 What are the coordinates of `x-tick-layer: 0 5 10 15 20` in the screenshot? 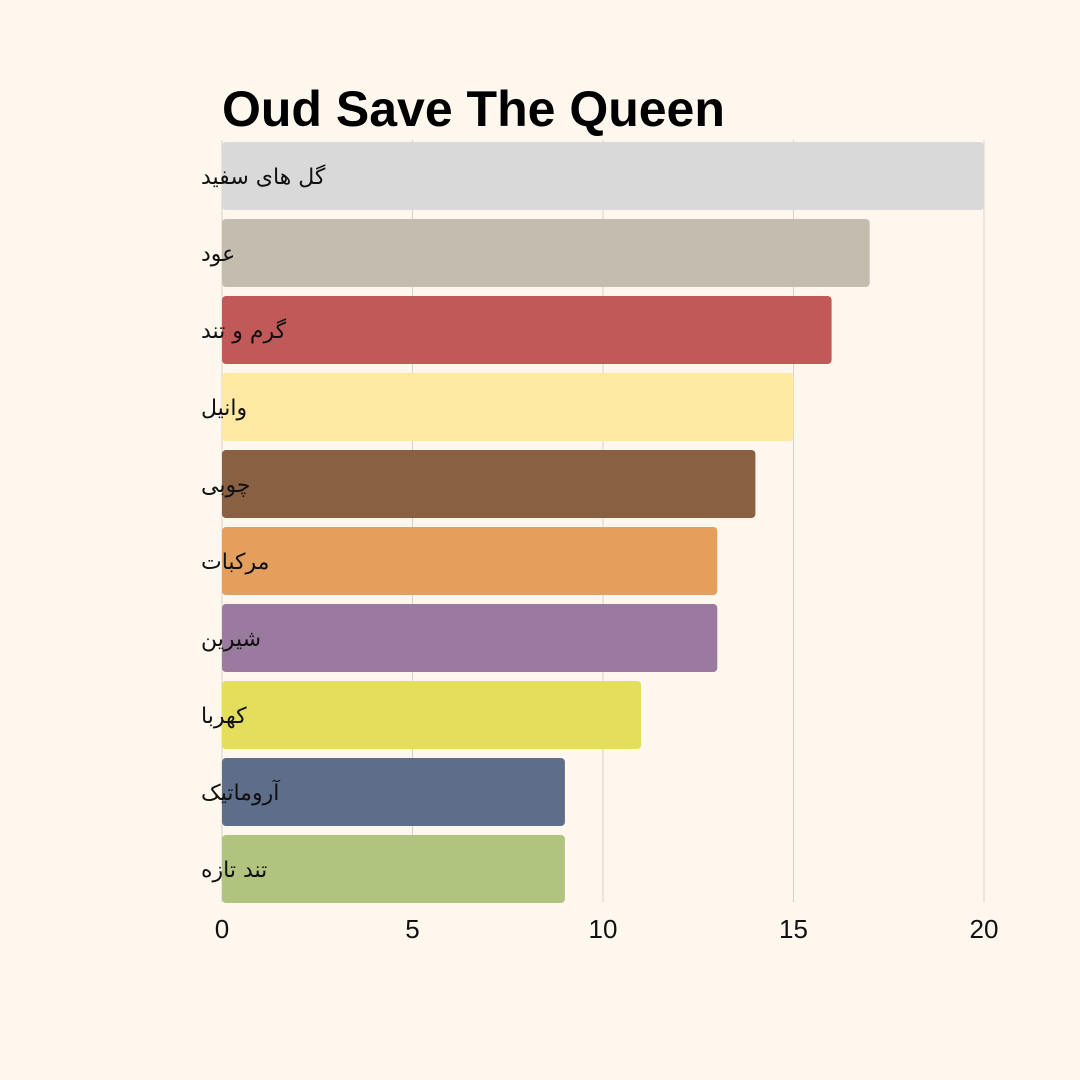 It's located at (607, 929).